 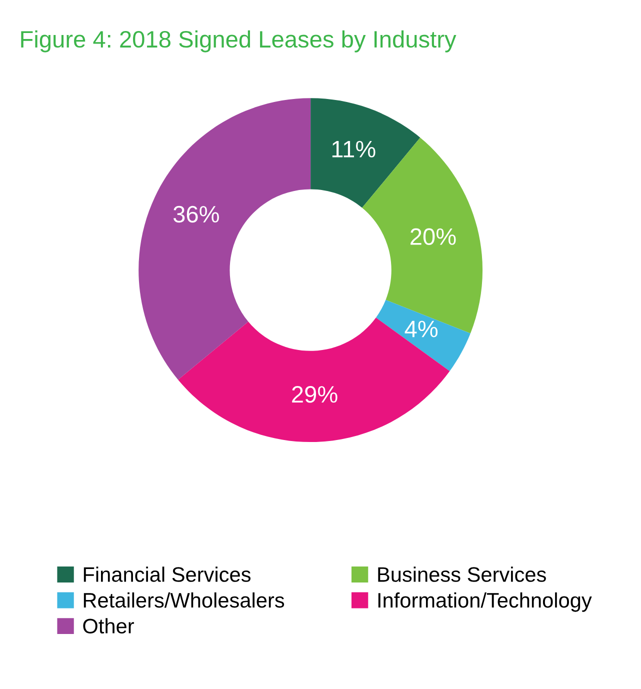 I want to click on legend-label: Other, so click(x=108, y=626).